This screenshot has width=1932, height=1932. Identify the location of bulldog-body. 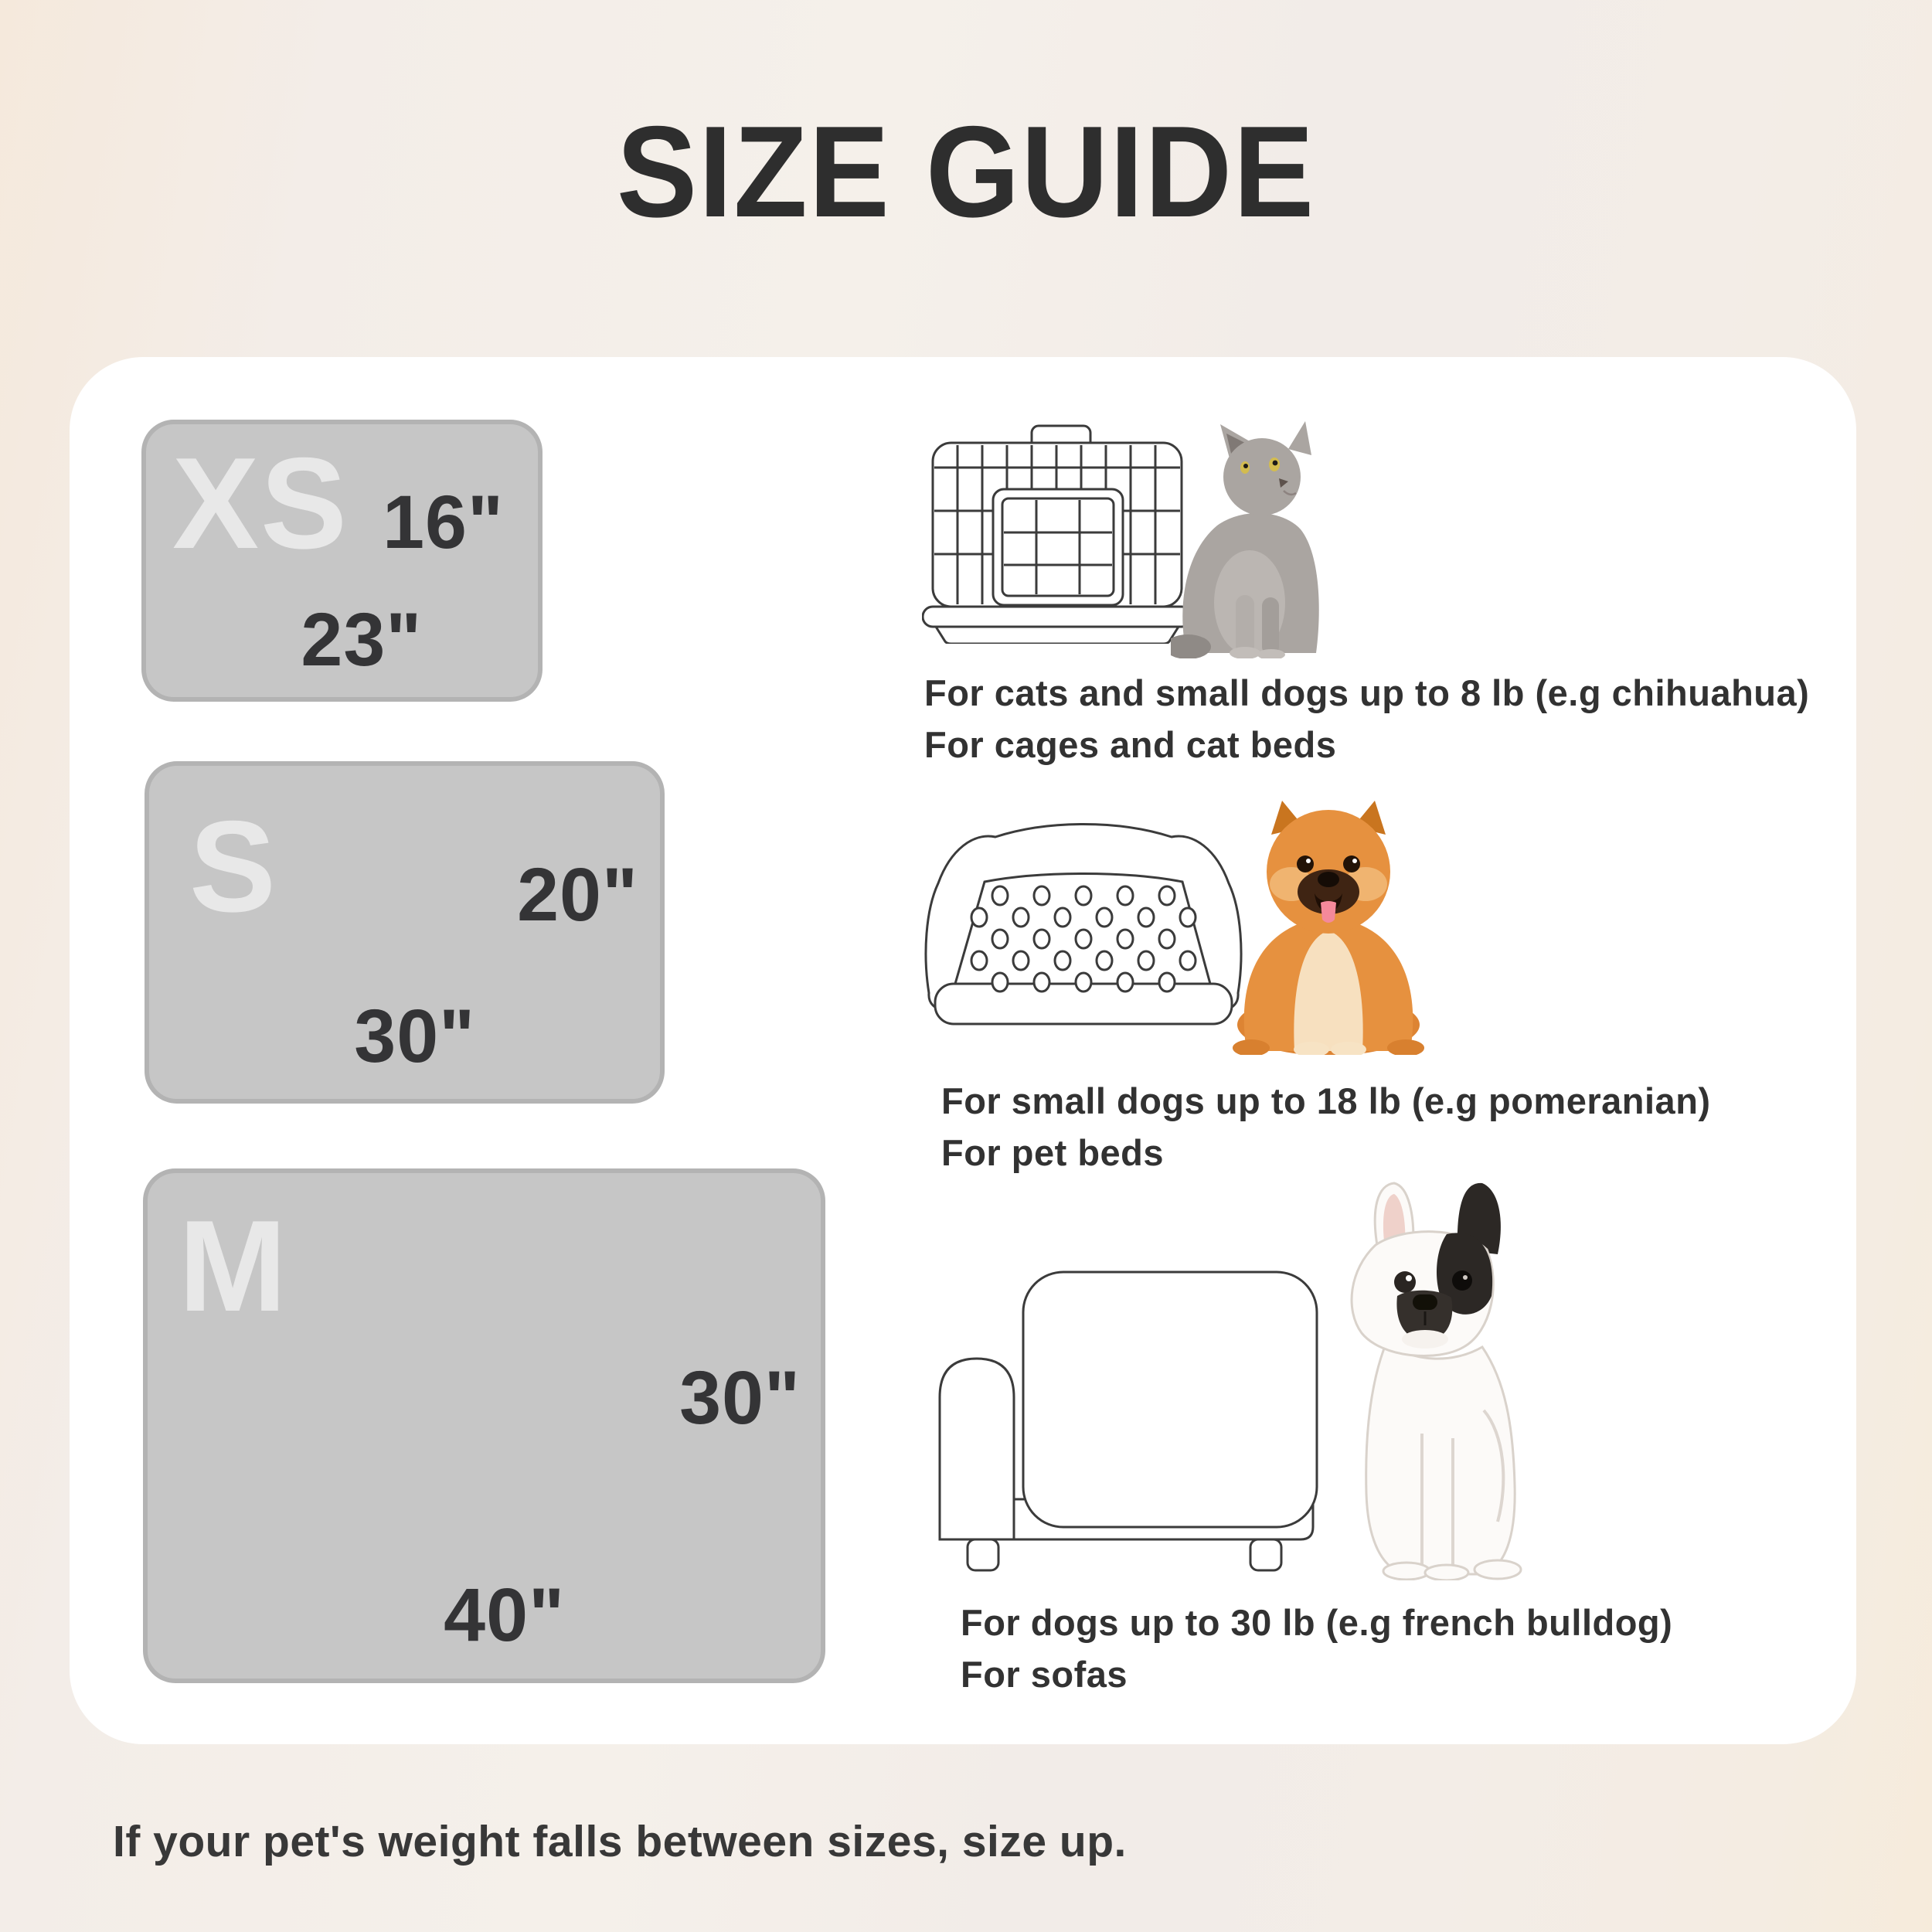
(1440, 1458).